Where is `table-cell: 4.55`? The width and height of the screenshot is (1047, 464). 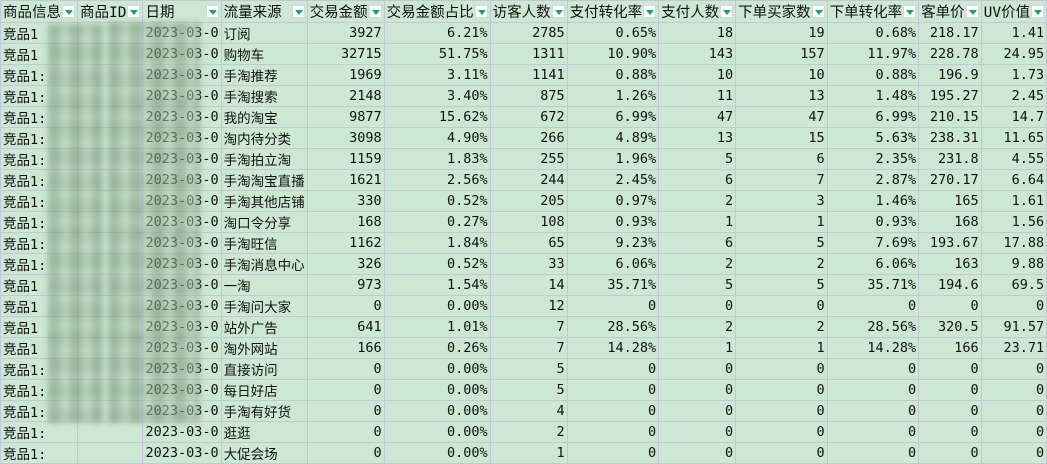
table-cell: 4.55 is located at coordinates (1013, 159).